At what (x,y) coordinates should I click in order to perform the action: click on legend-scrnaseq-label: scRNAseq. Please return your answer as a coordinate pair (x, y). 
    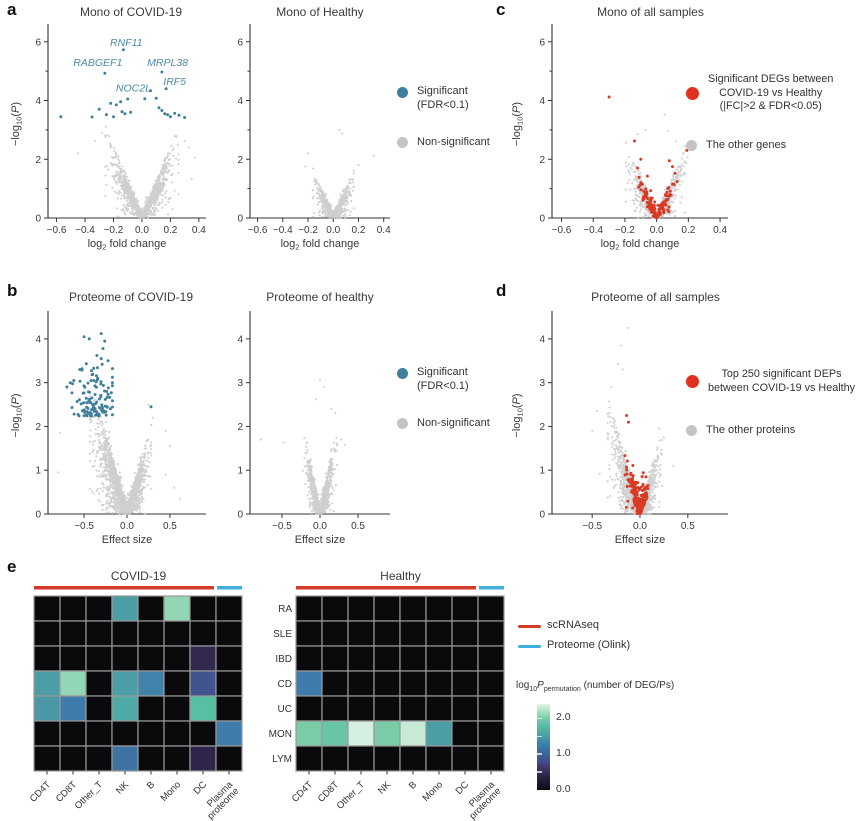
    Looking at the image, I should click on (573, 625).